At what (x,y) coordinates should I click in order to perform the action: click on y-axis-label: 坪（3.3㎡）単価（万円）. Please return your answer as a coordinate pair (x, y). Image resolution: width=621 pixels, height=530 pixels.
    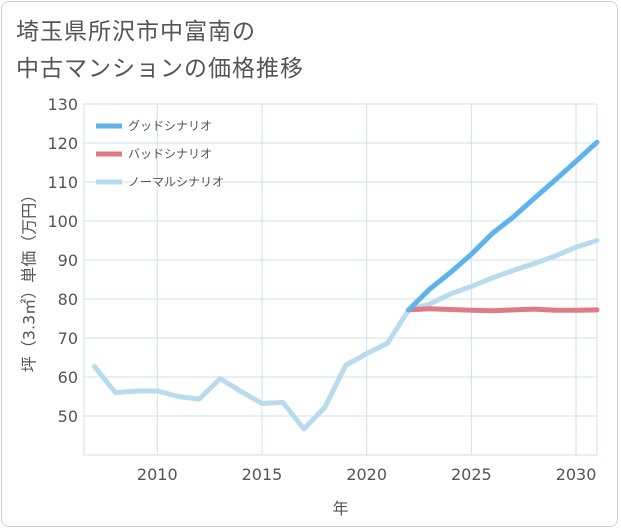
    Looking at the image, I should click on (29, 279).